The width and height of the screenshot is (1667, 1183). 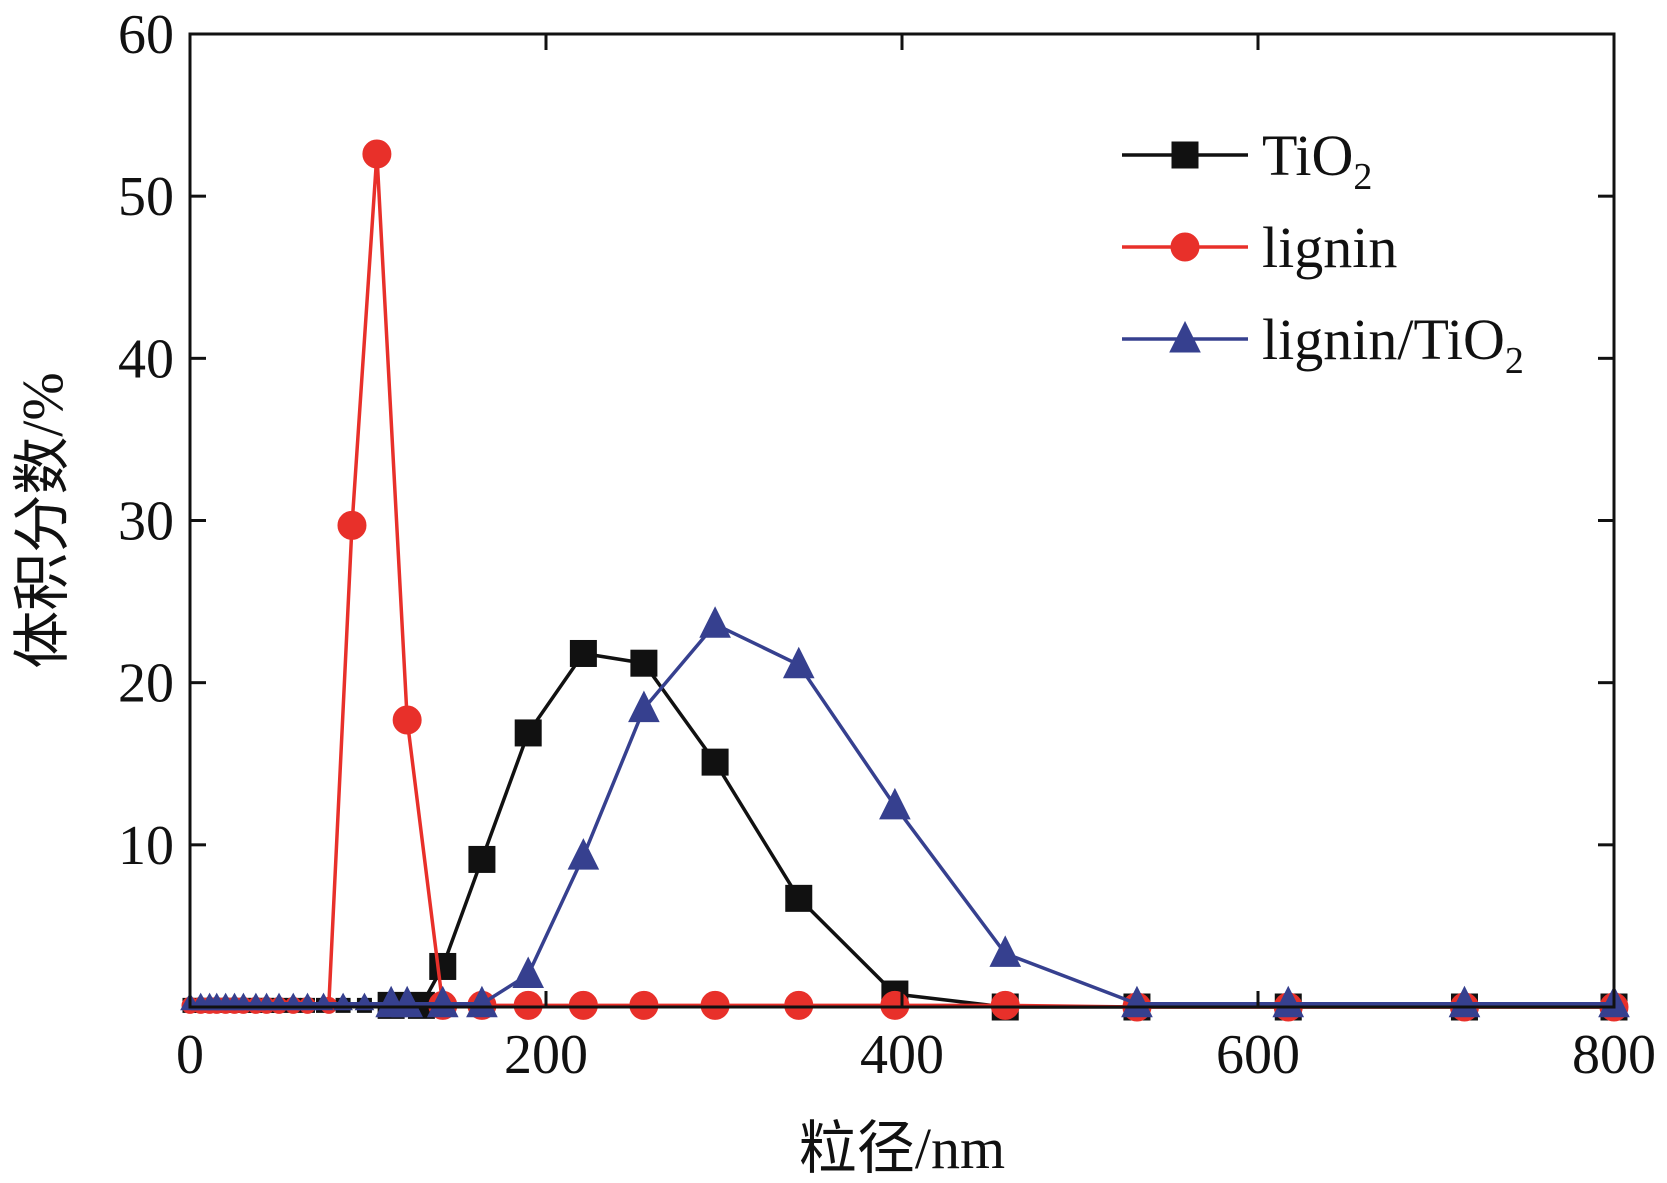 I want to click on y-tick-label: 40, so click(x=146, y=359).